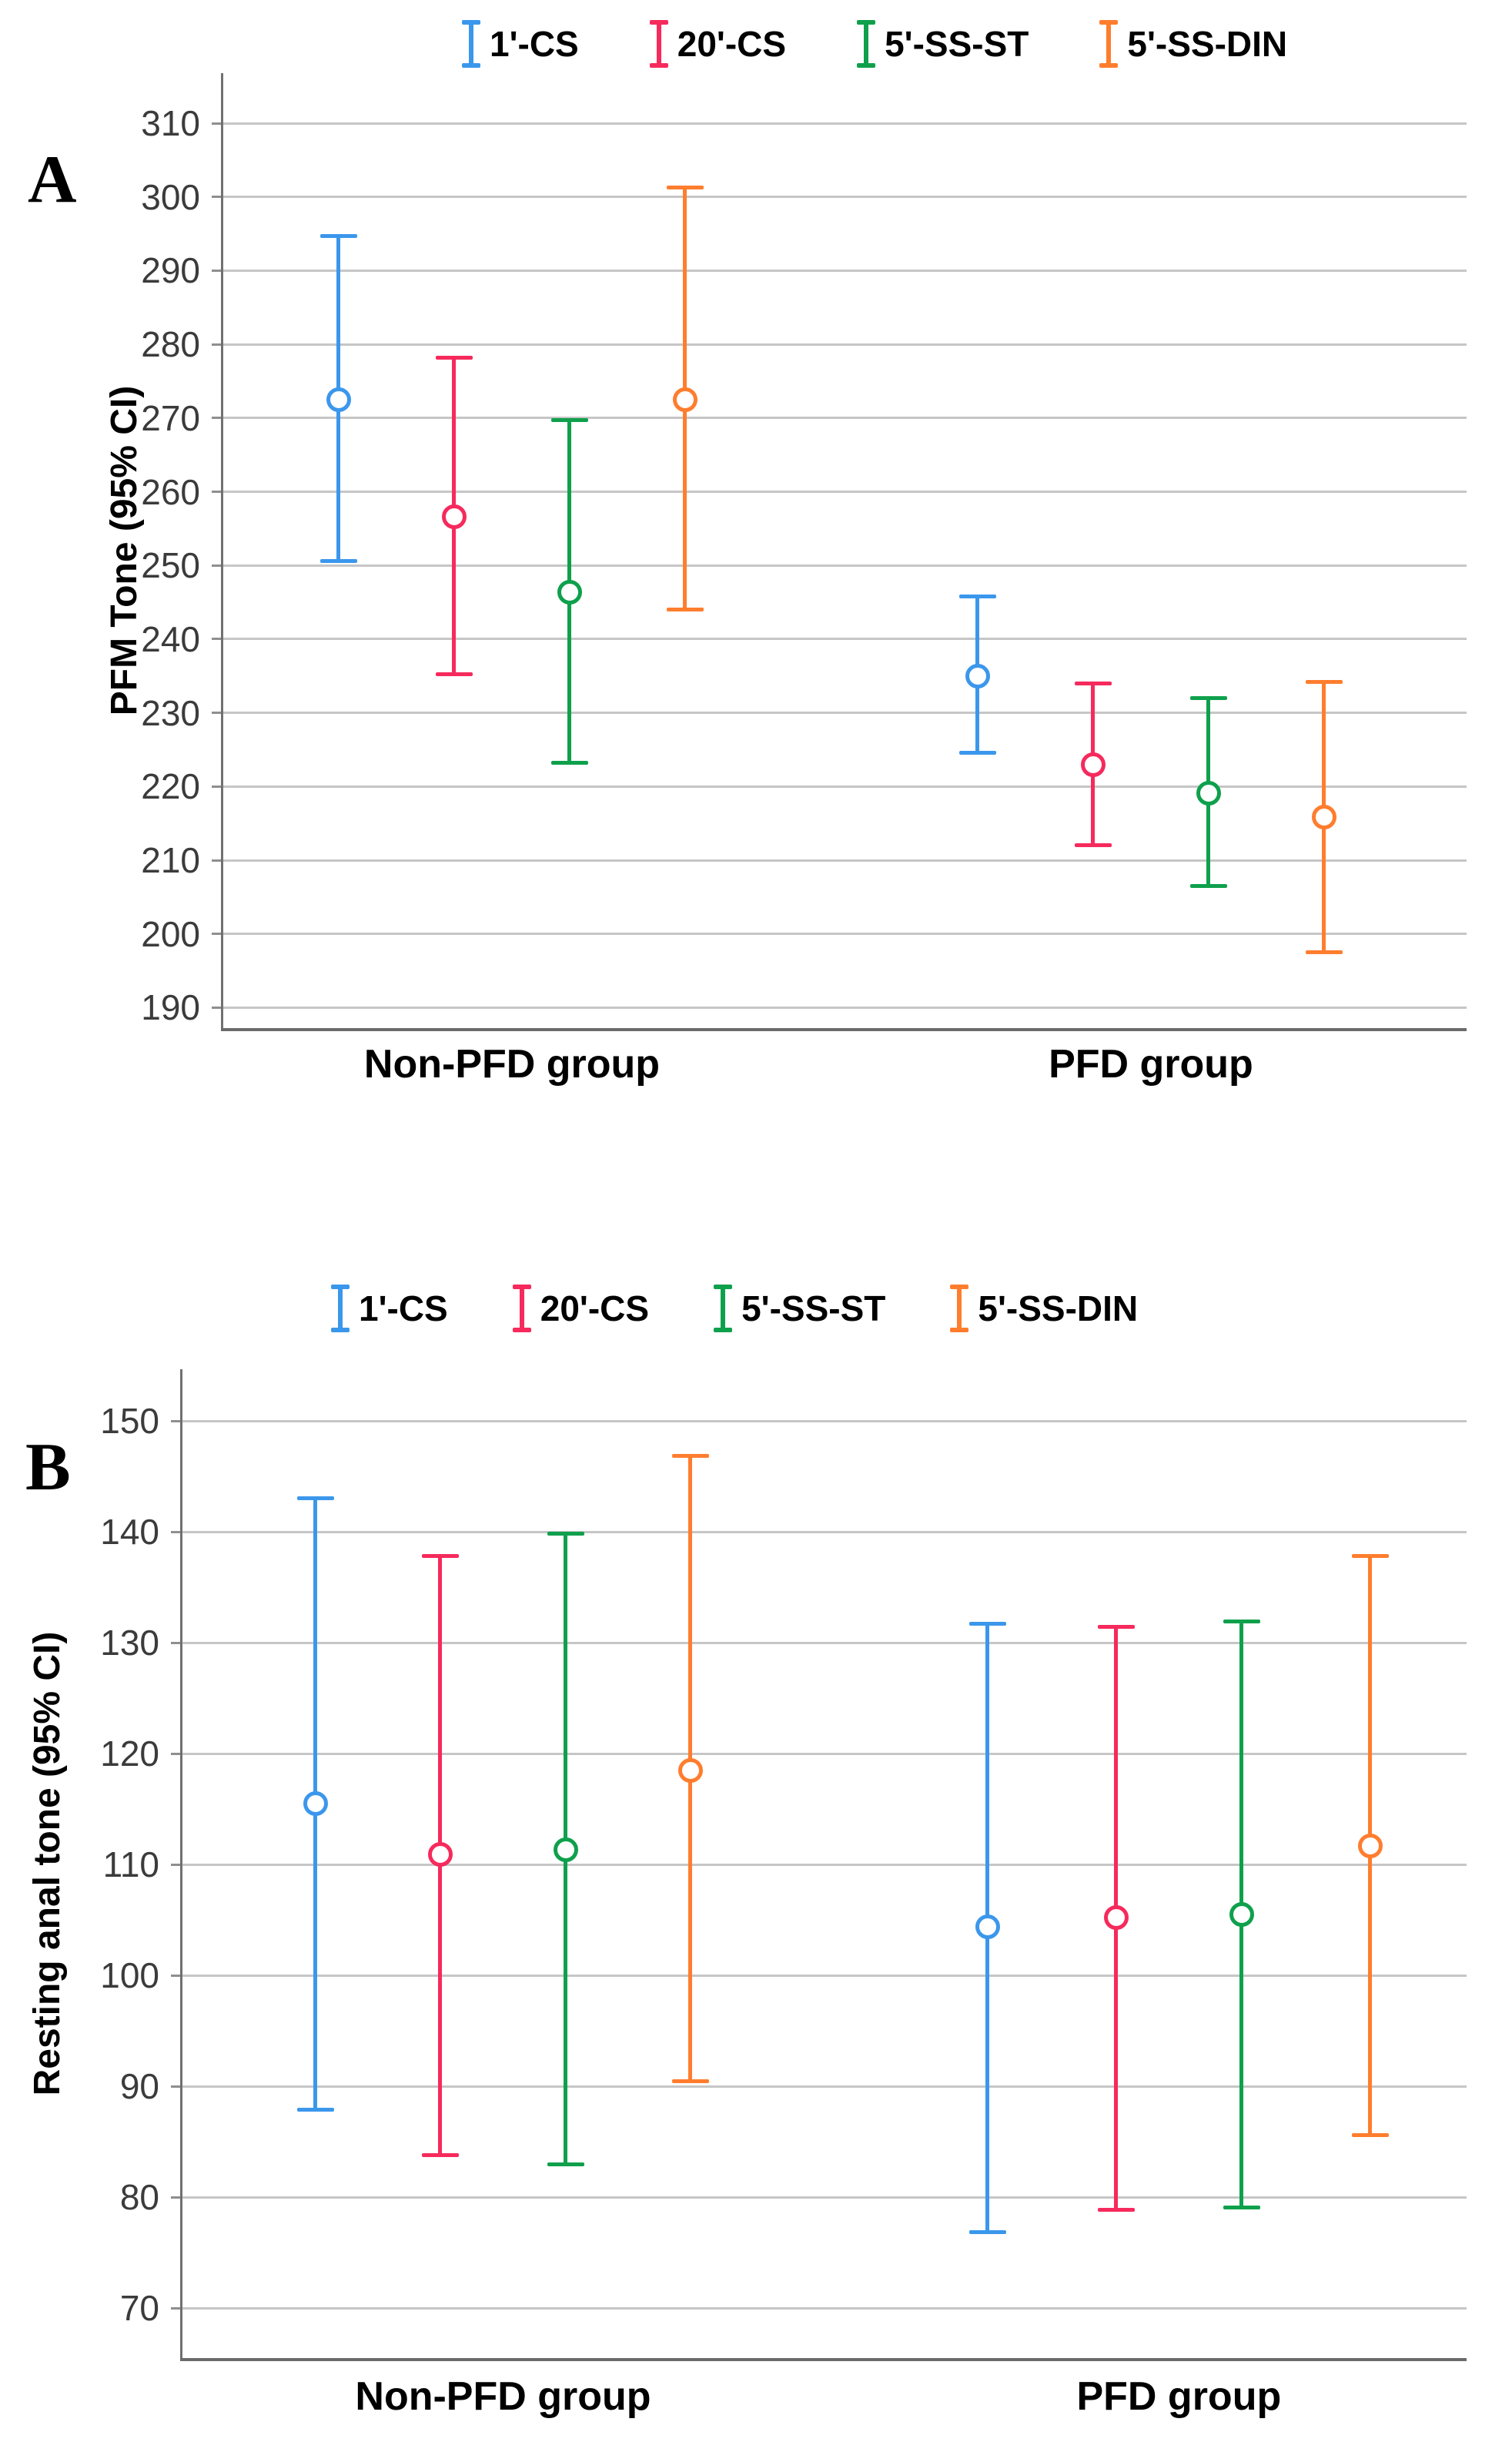 The height and width of the screenshot is (2442, 1512). What do you see at coordinates (732, 44) in the screenshot?
I see `legend-label: 20'-CS` at bounding box center [732, 44].